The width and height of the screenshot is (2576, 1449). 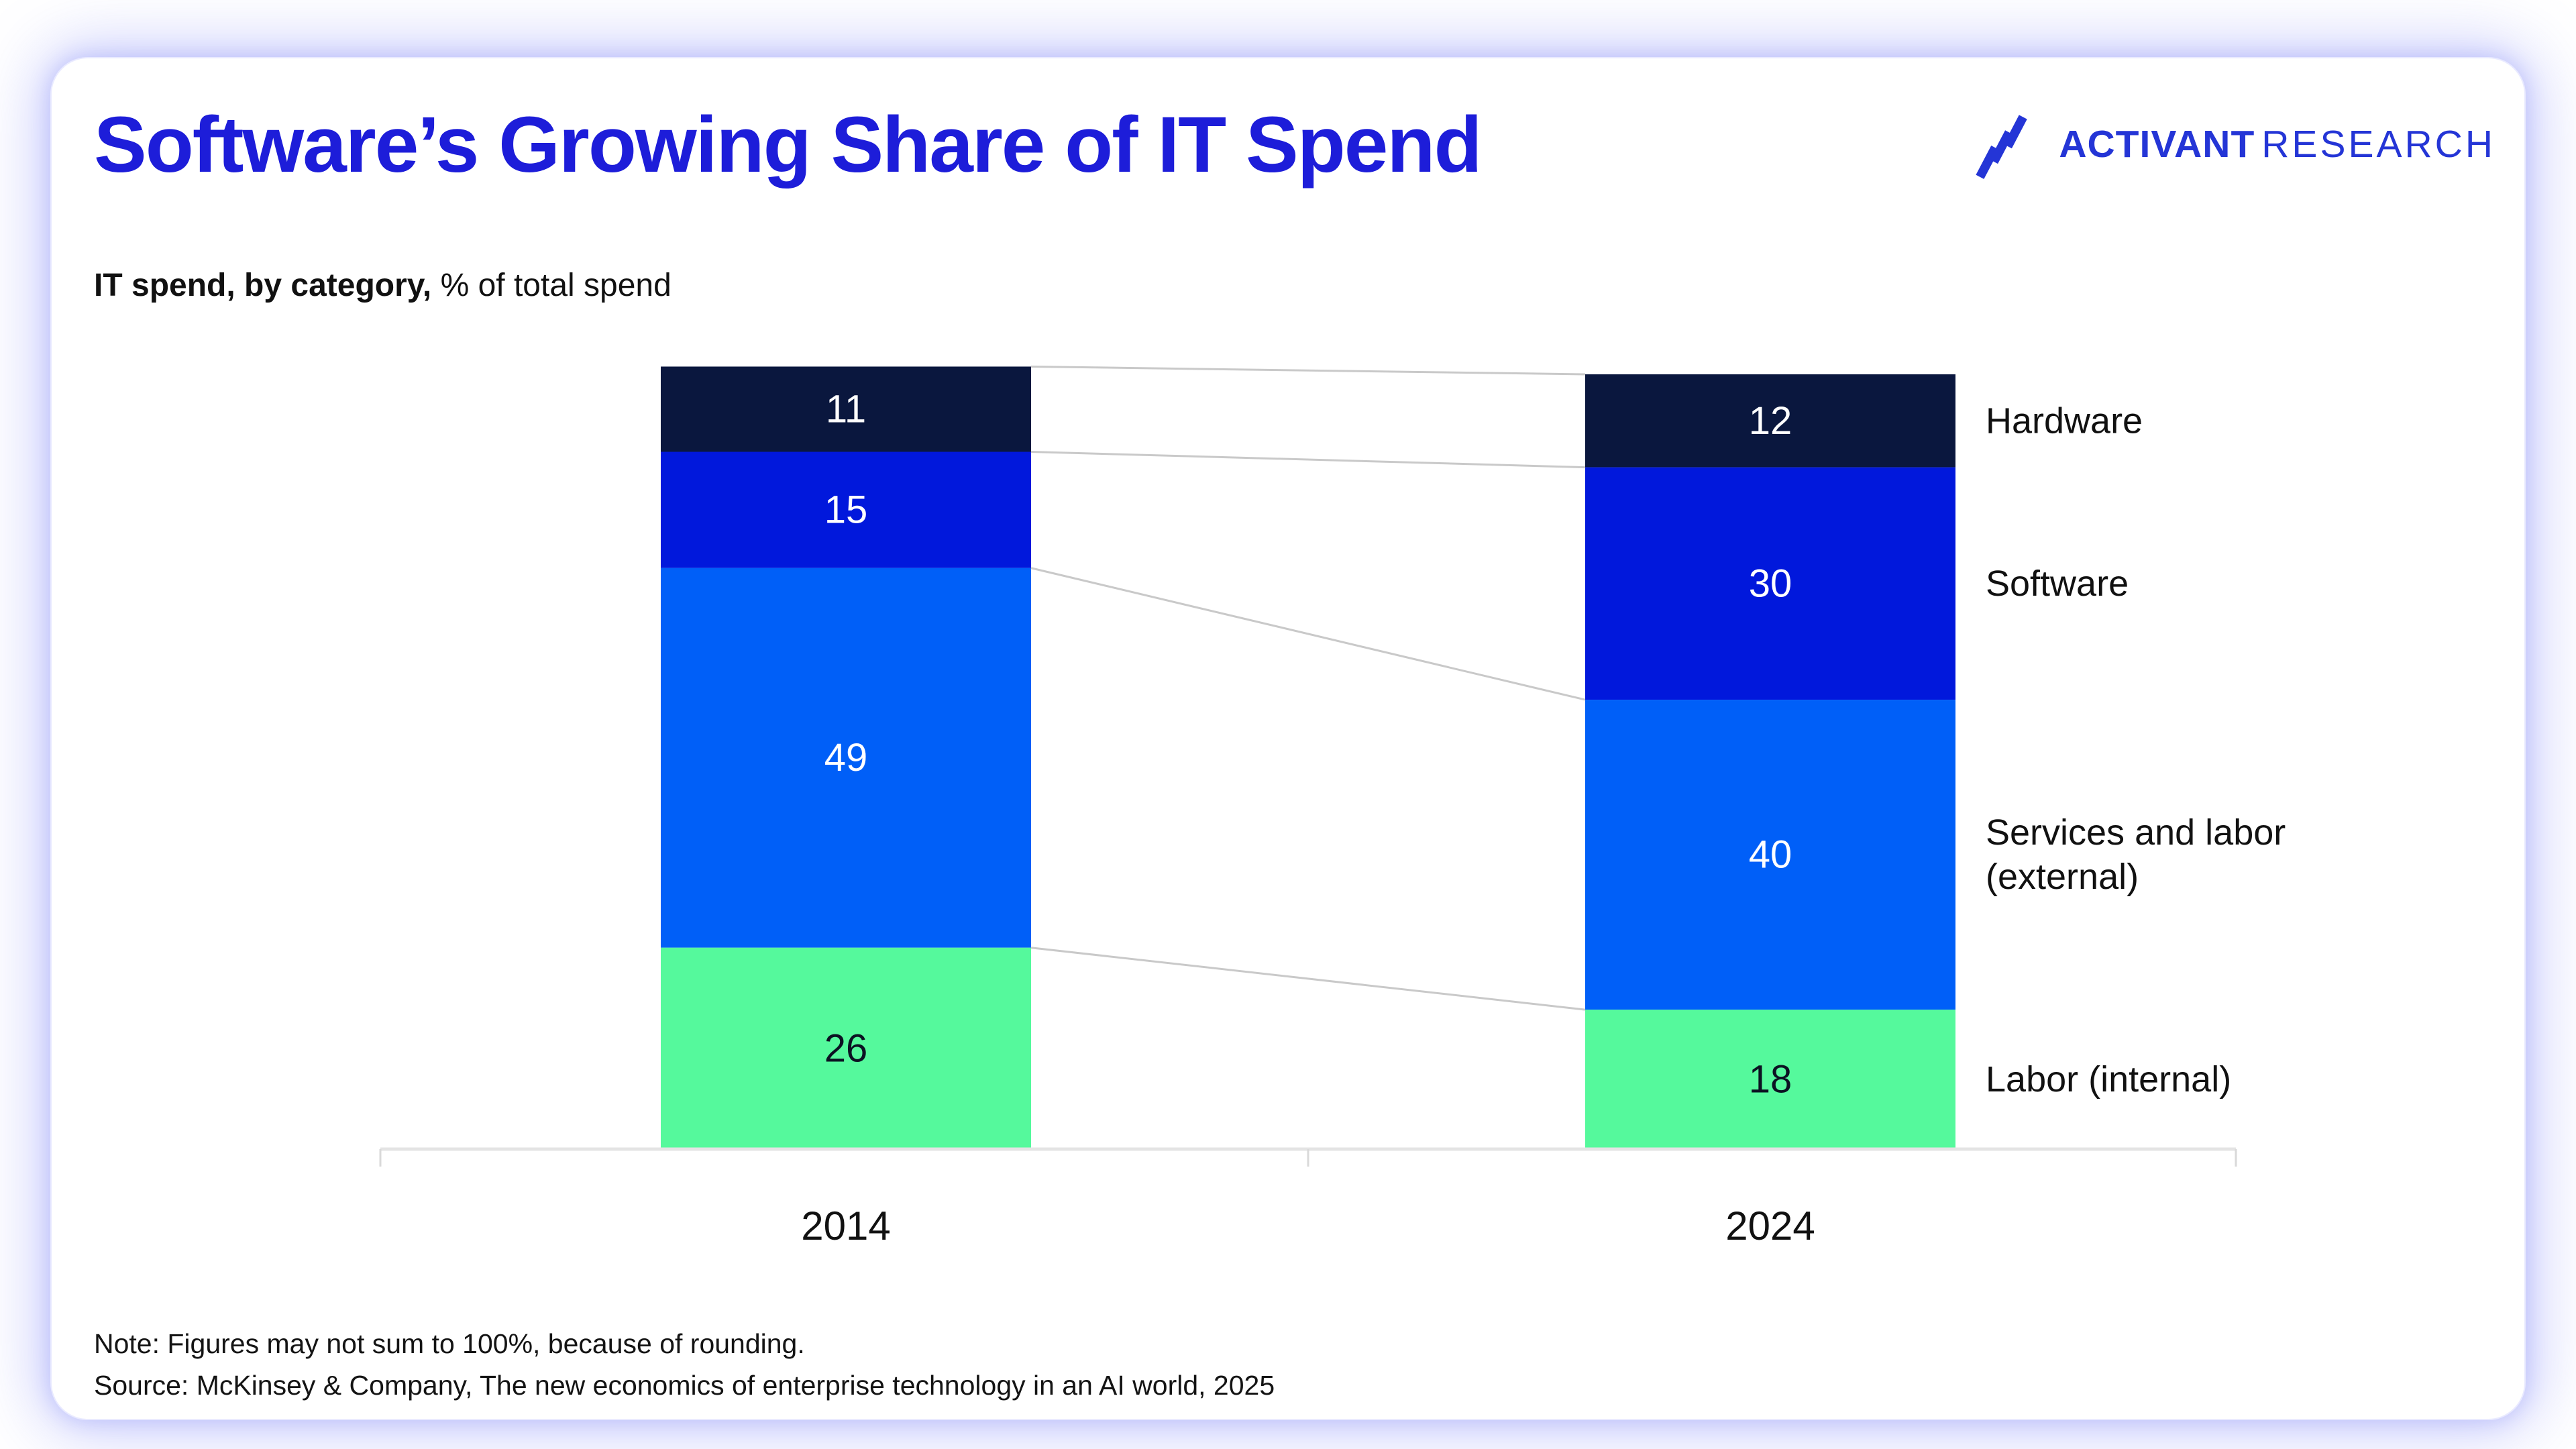 What do you see at coordinates (788, 145) in the screenshot?
I see `page-title: Software’s Growing Share of IT Spend` at bounding box center [788, 145].